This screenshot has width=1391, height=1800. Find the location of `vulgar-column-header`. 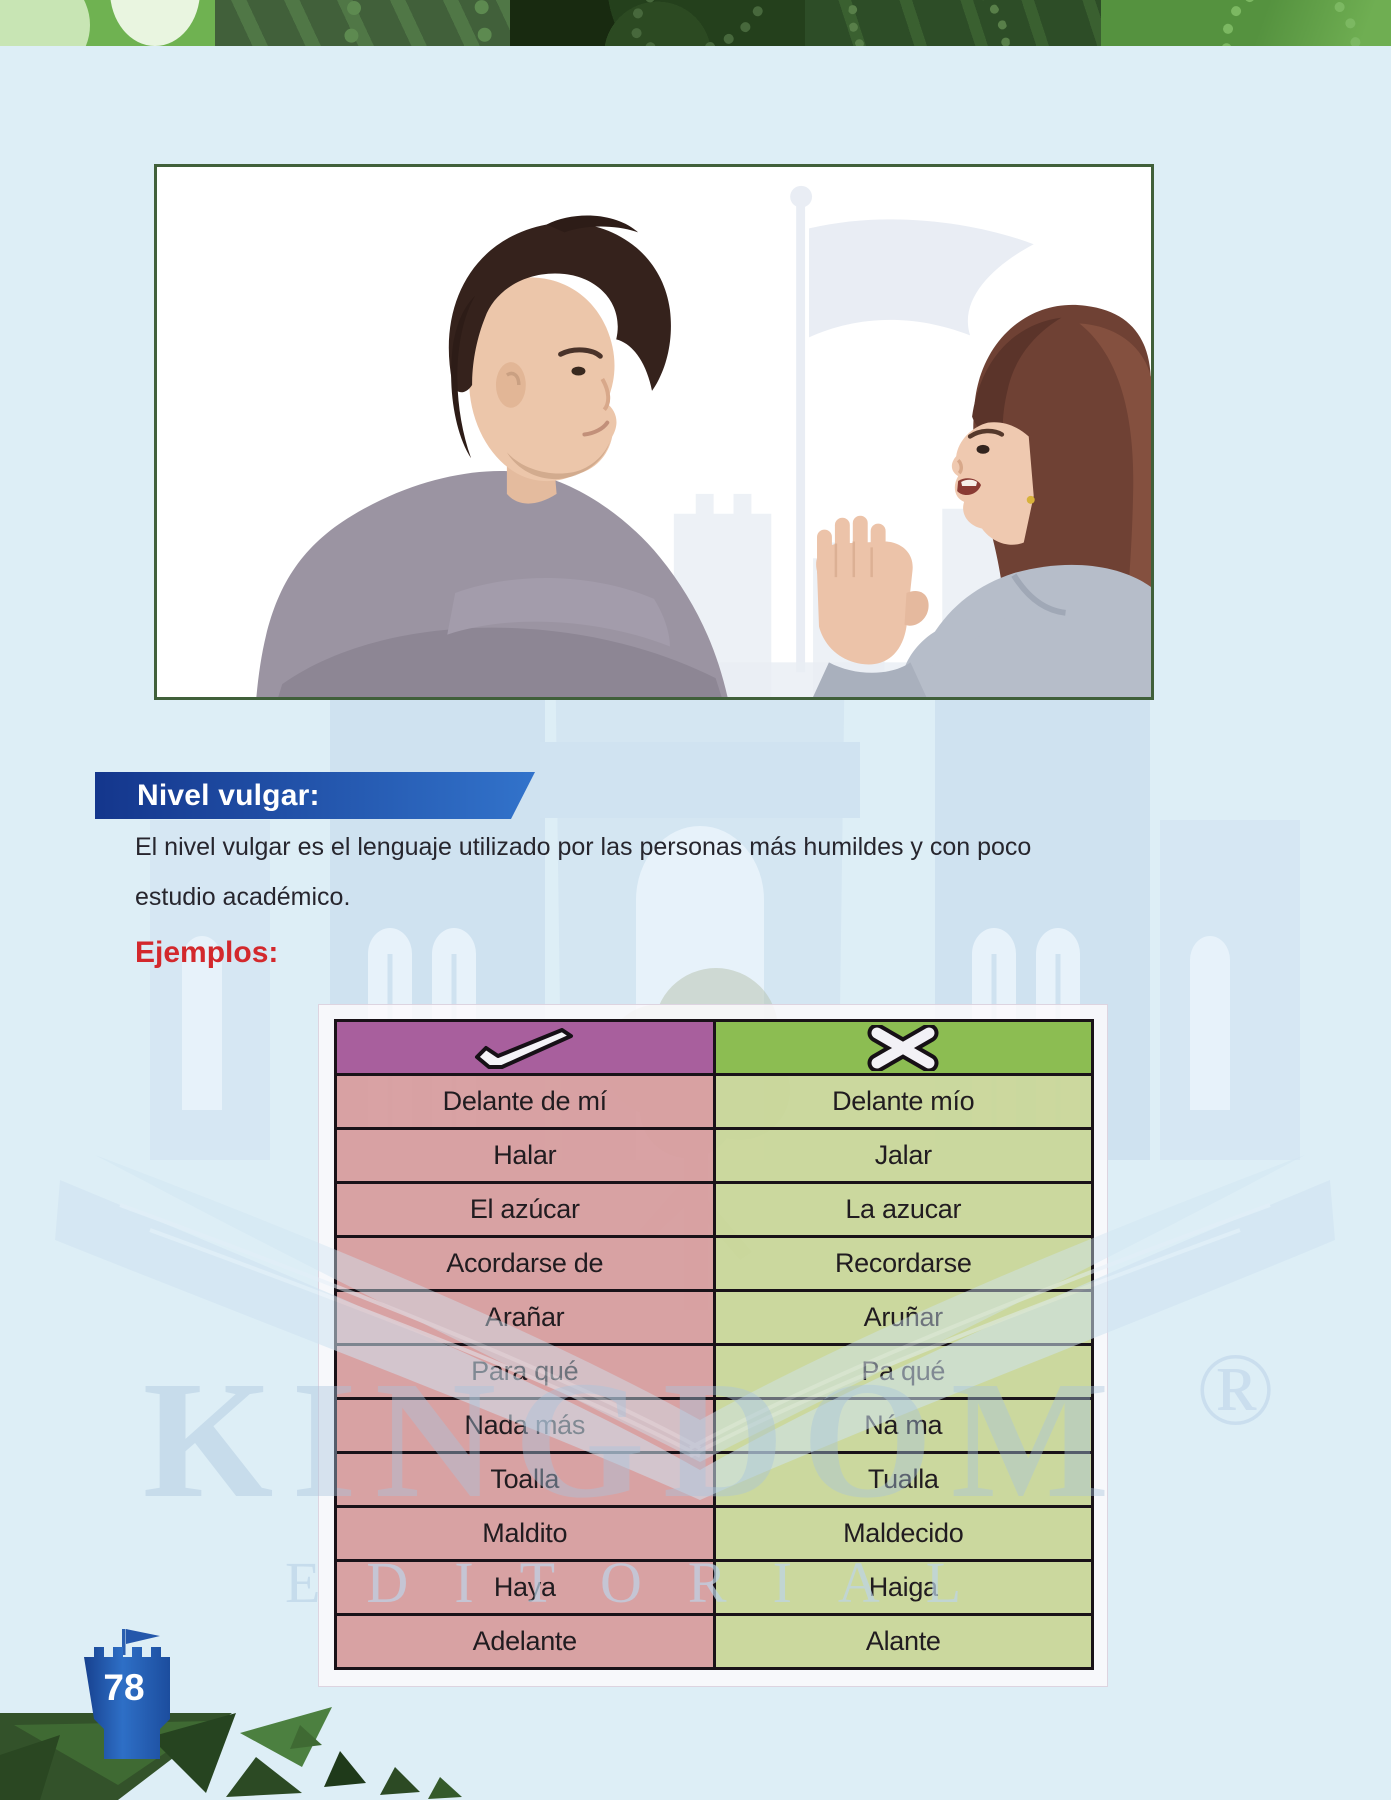

vulgar-column-header is located at coordinates (903, 1047).